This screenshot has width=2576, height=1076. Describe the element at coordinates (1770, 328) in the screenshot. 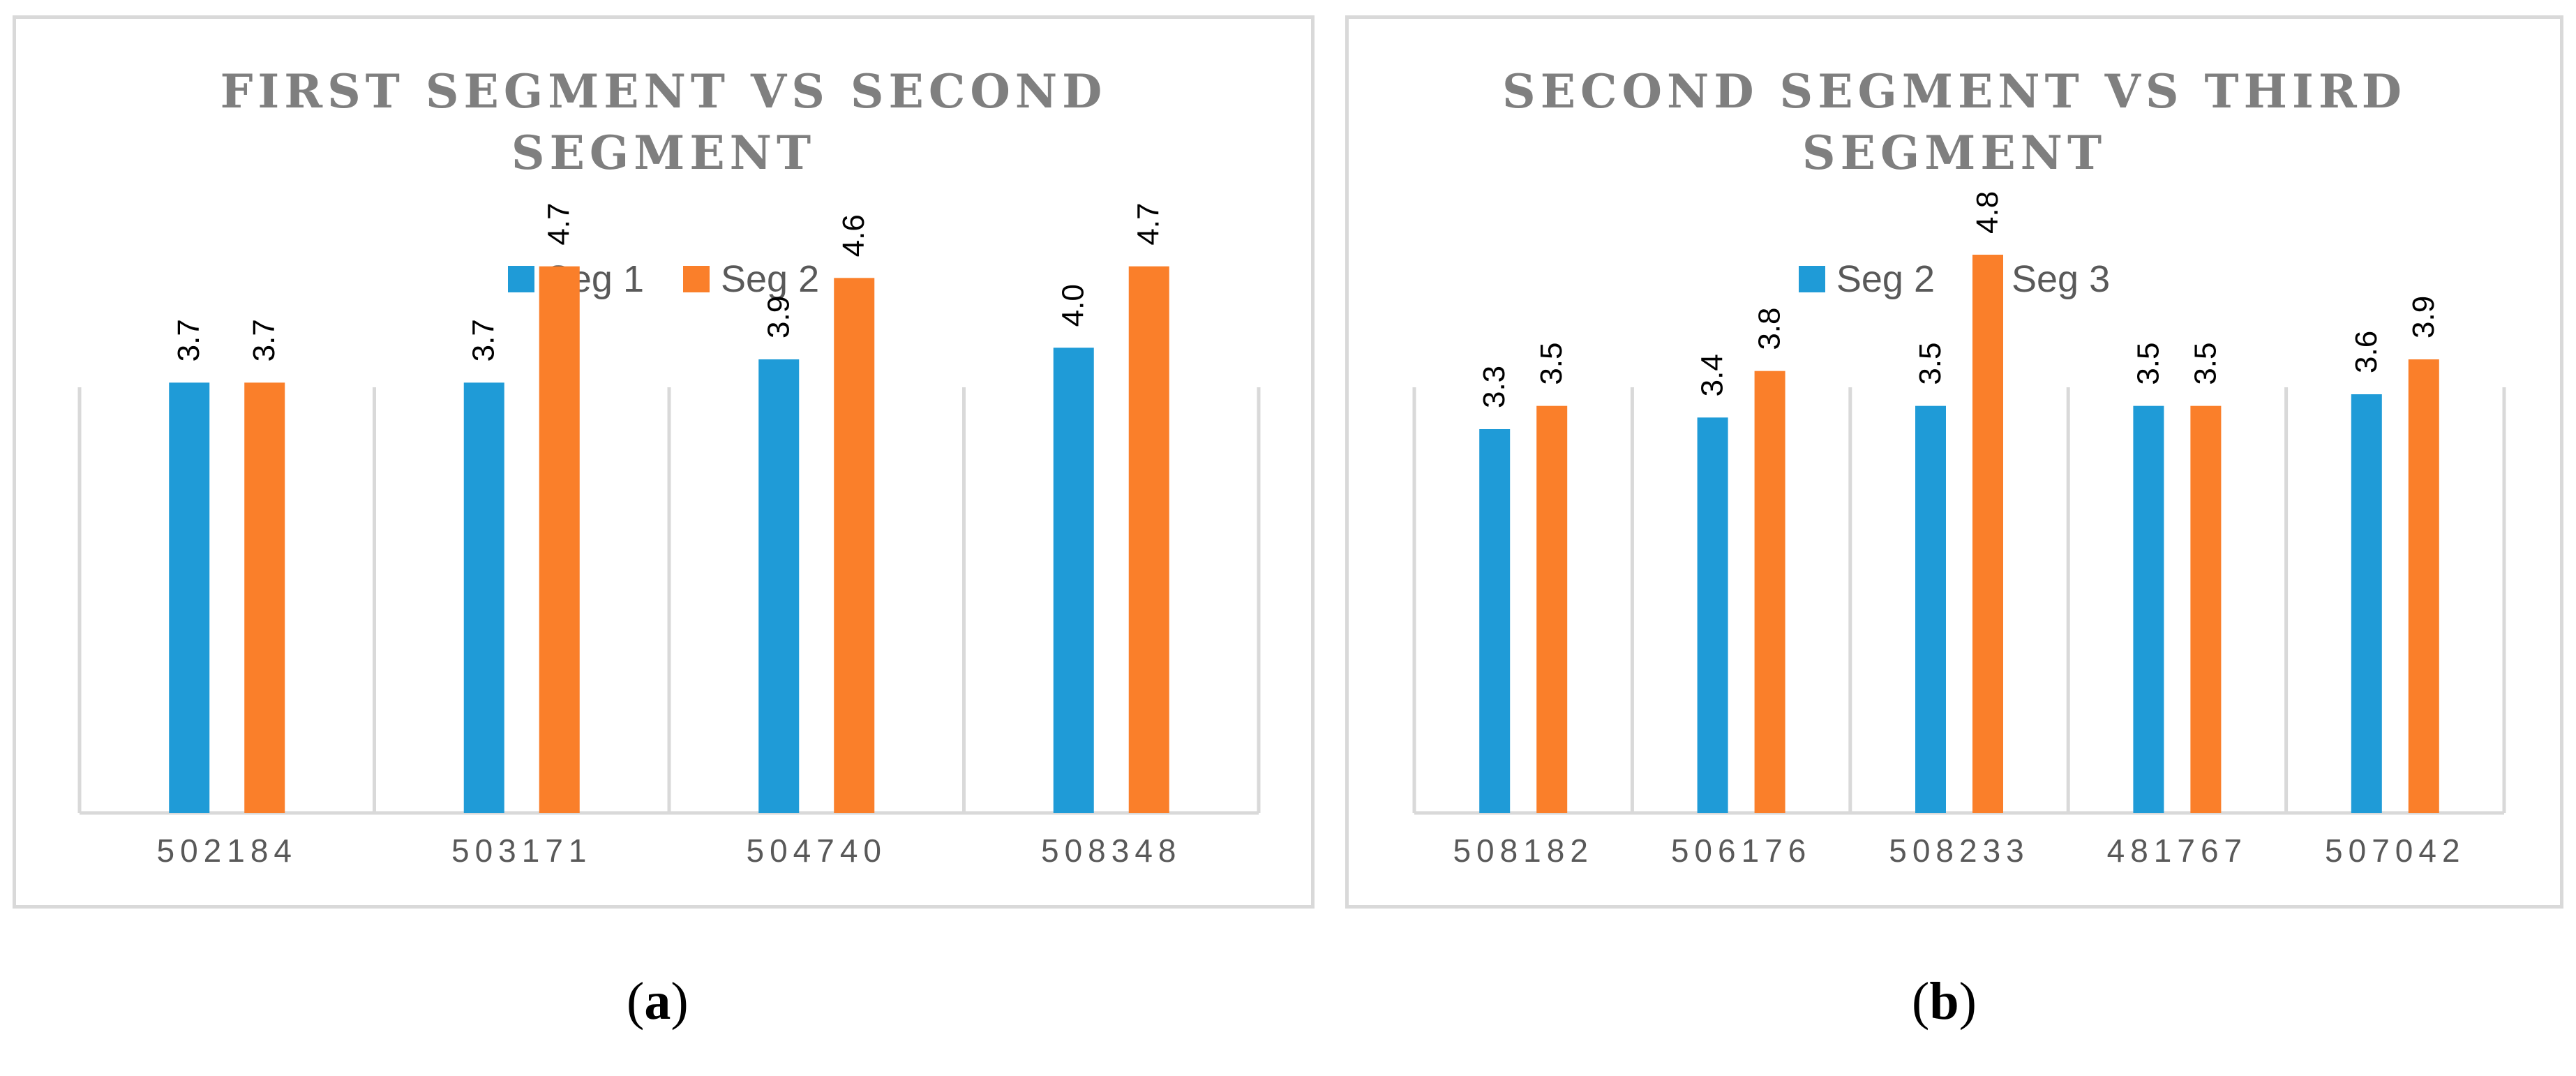

I see `data-label: 3.8` at that location.